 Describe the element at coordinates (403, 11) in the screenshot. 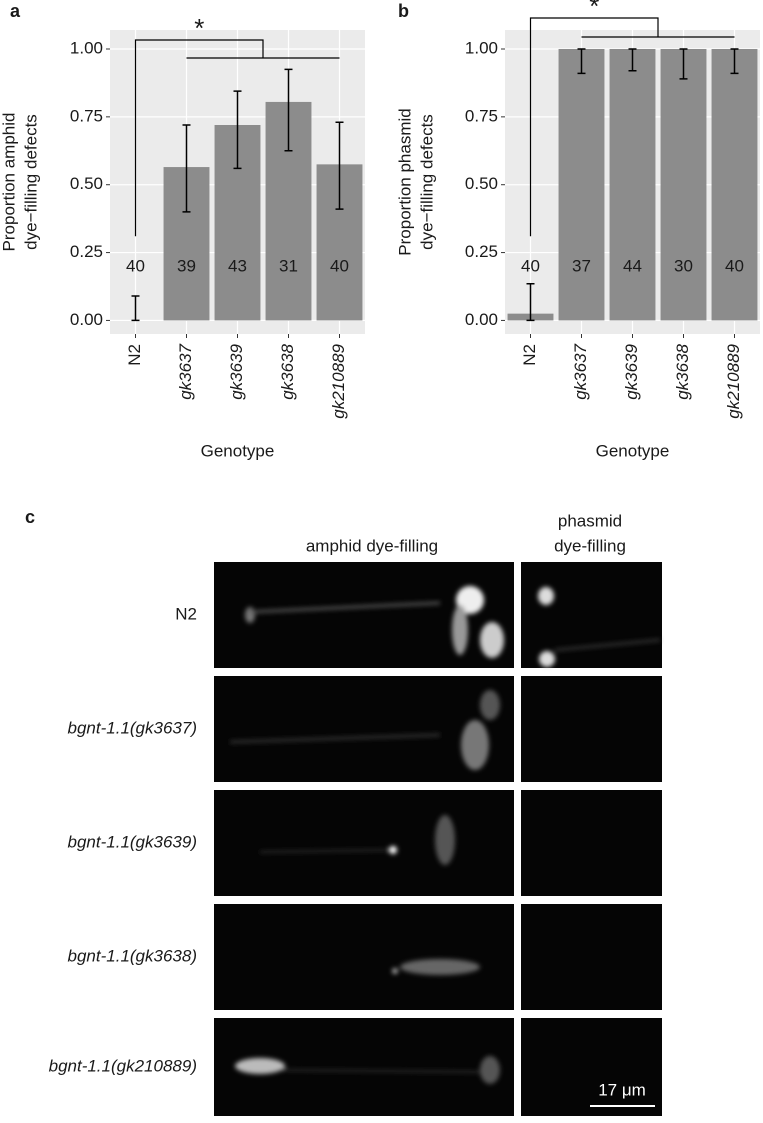

I see `panel-label: b` at that location.